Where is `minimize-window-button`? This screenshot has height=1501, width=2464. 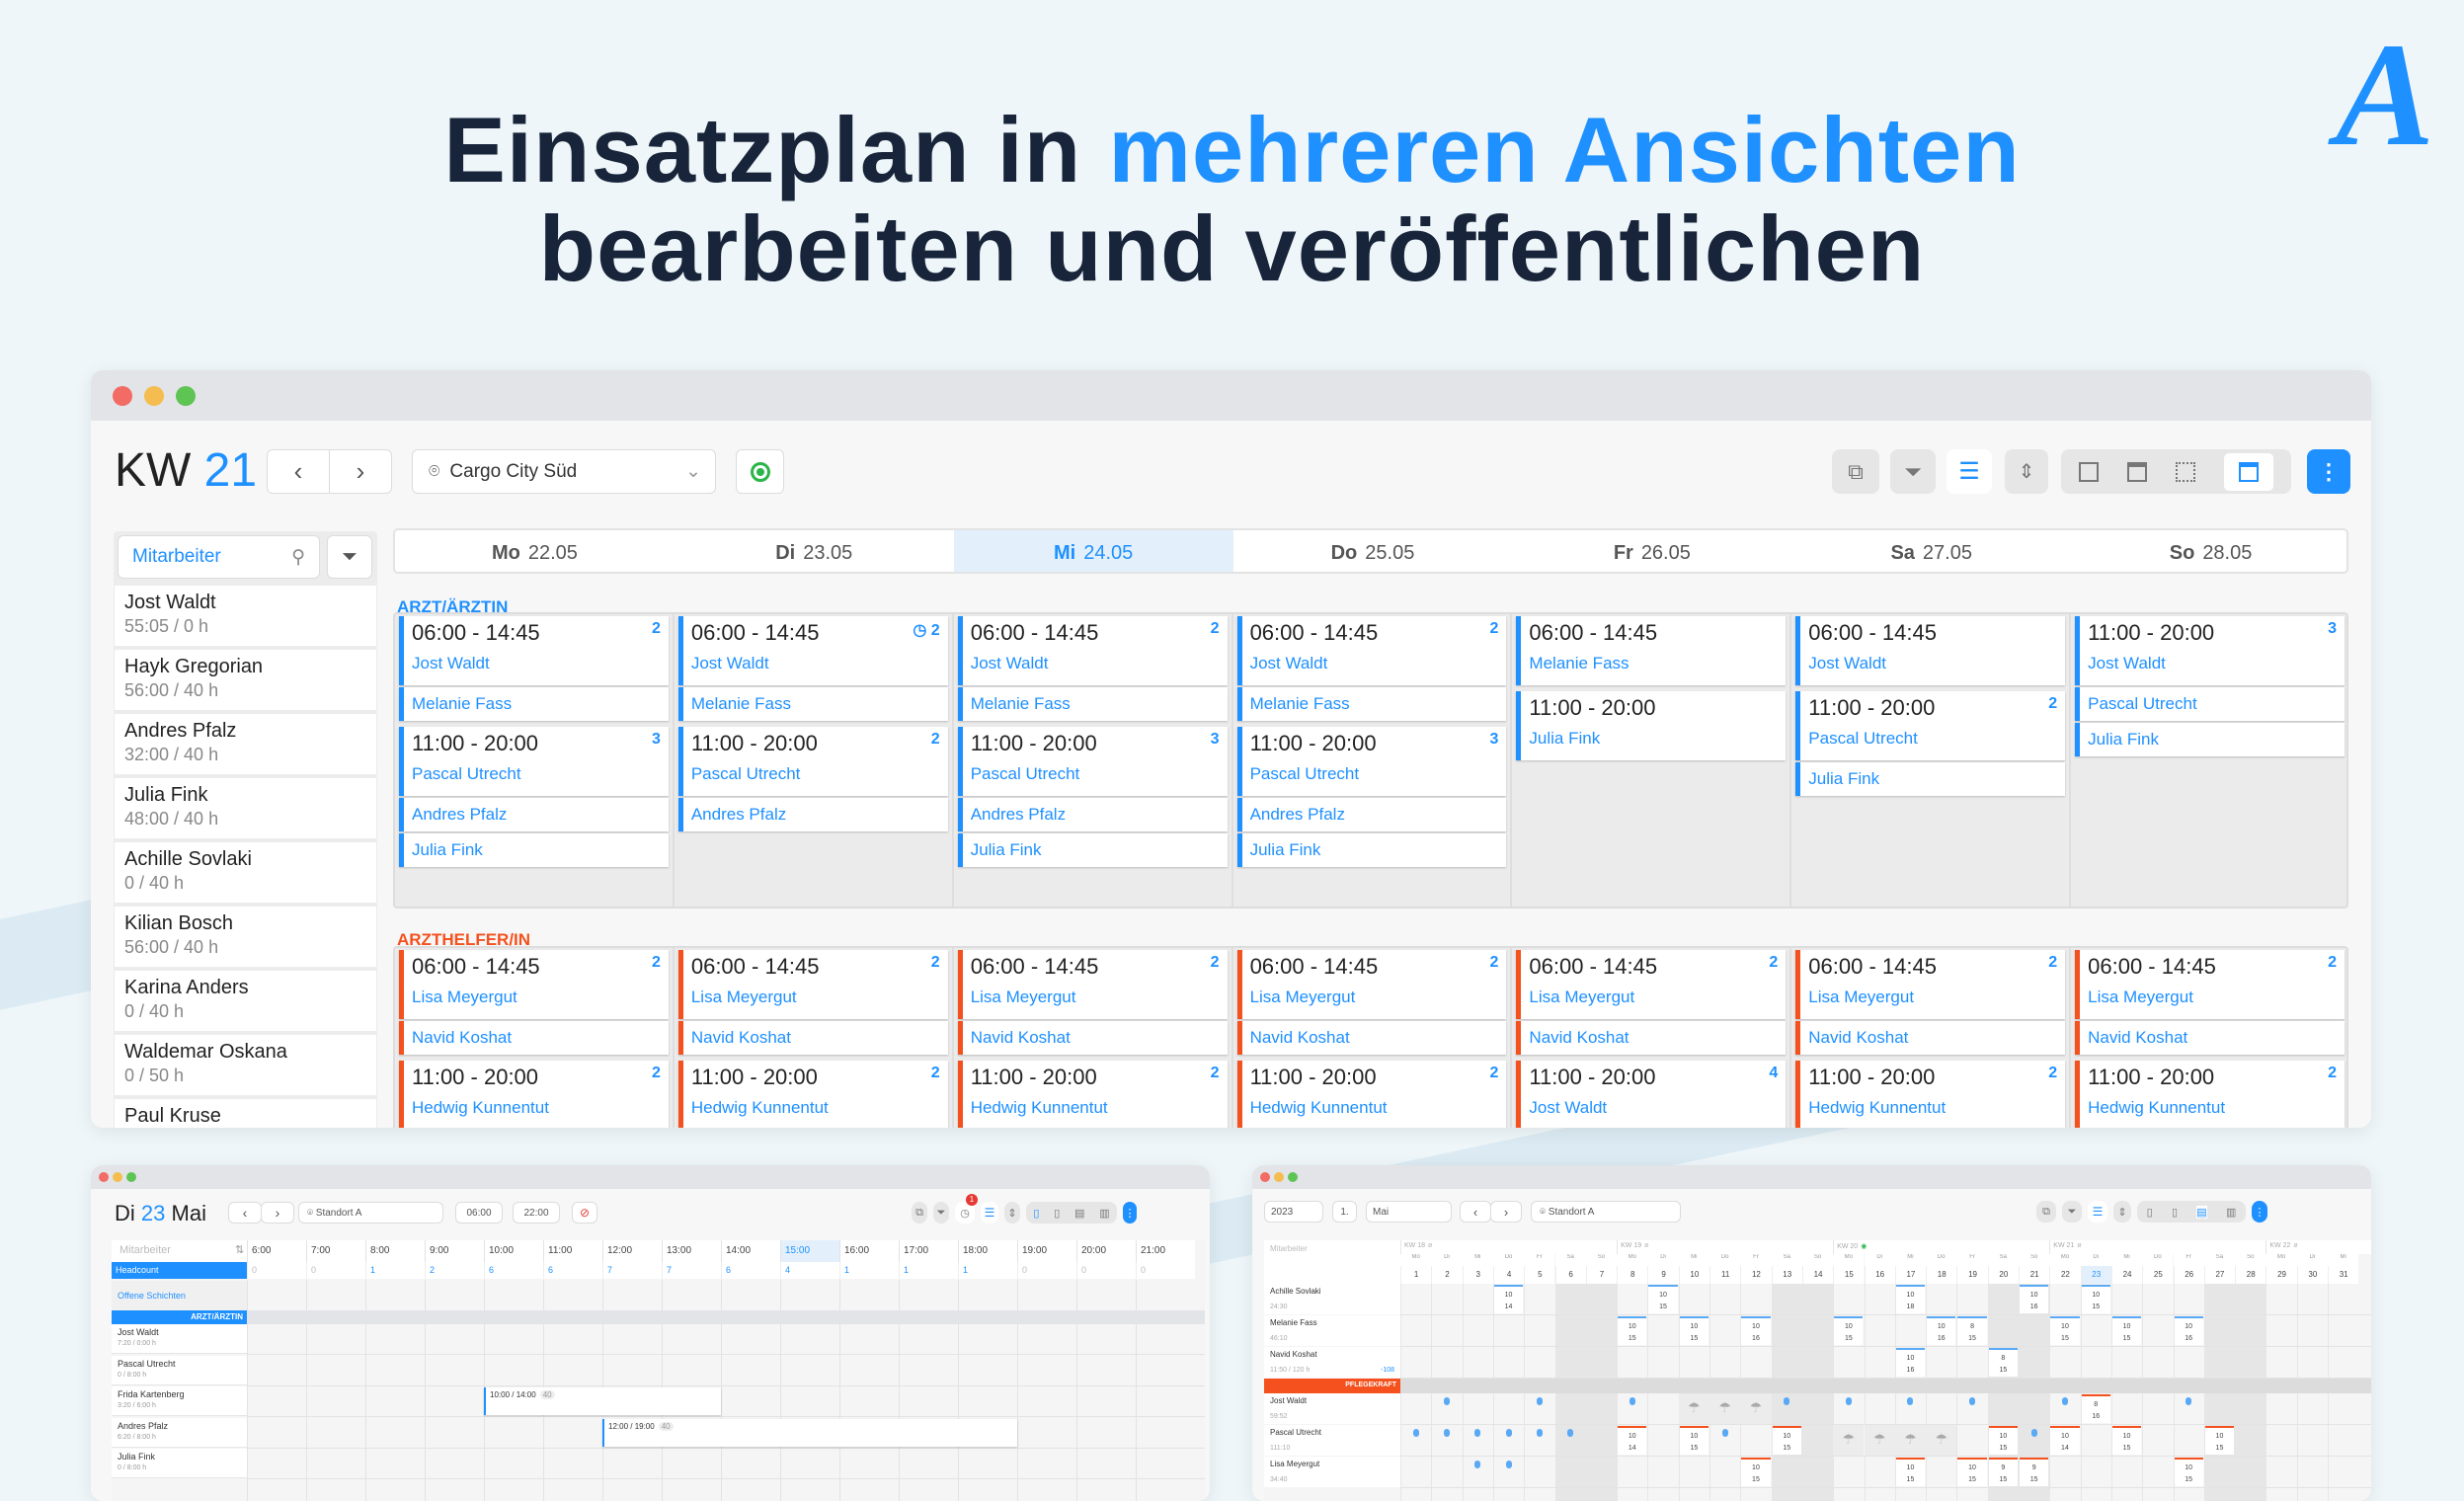
minimize-window-button is located at coordinates (117, 1177).